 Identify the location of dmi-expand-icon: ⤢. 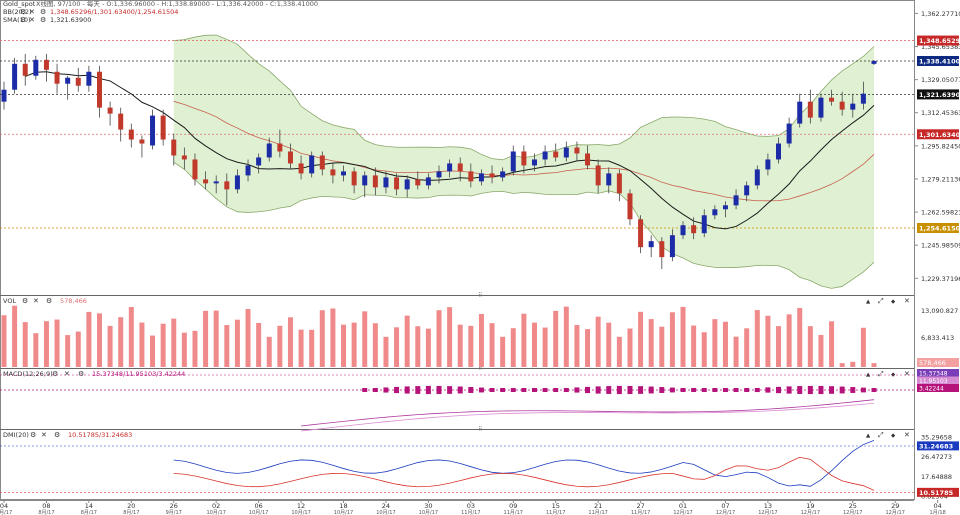
(881, 435).